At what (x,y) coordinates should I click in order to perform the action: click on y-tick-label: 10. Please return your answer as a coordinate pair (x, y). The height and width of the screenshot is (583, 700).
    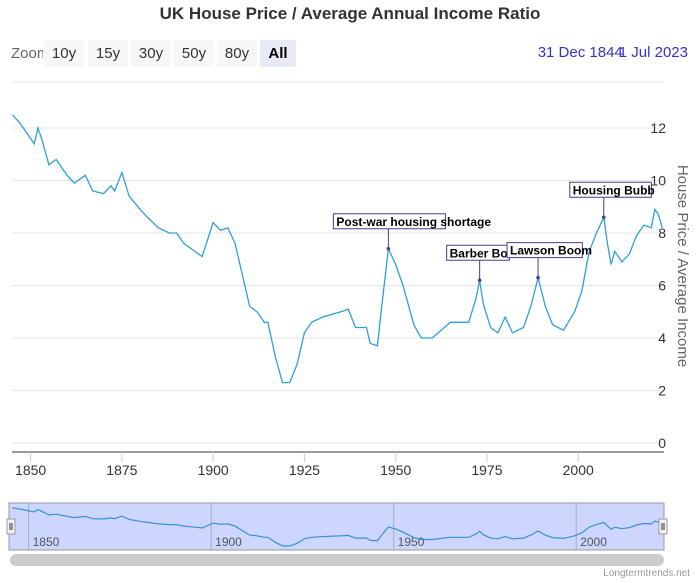
    Looking at the image, I should click on (658, 181).